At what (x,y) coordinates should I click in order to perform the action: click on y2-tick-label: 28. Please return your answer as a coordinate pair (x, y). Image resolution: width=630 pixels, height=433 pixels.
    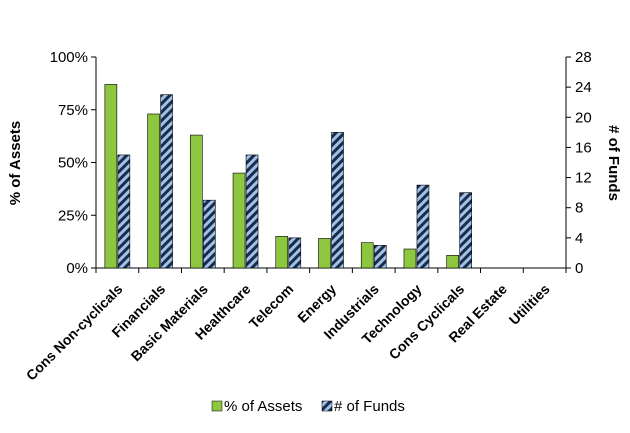
    Looking at the image, I should click on (583, 57).